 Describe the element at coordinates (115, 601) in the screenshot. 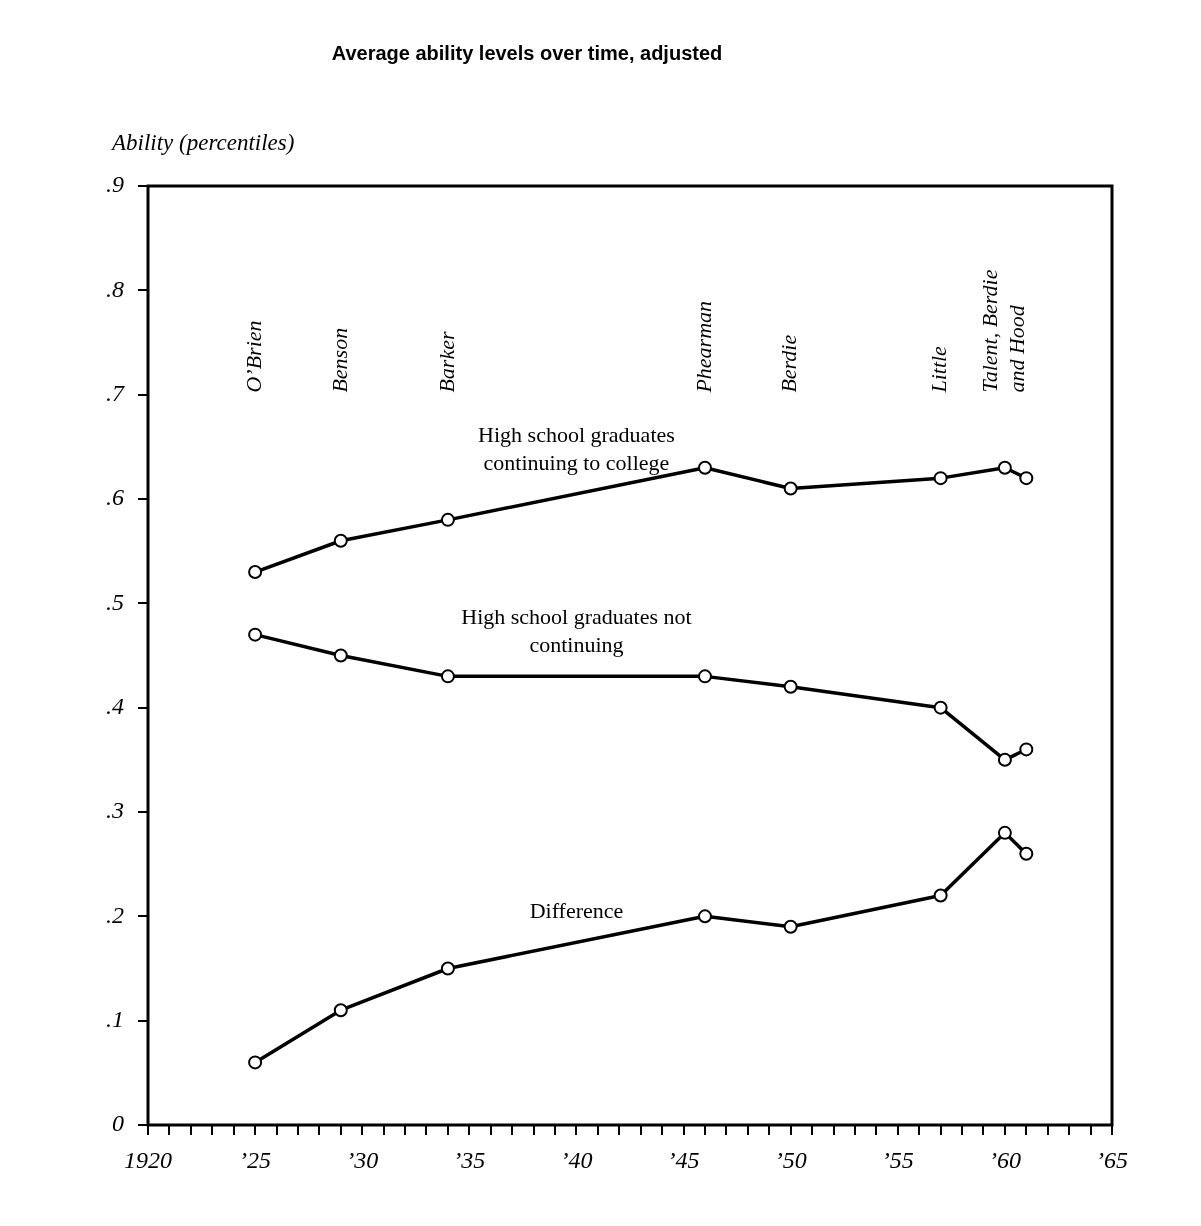

I see `y-tick-label: .5` at that location.